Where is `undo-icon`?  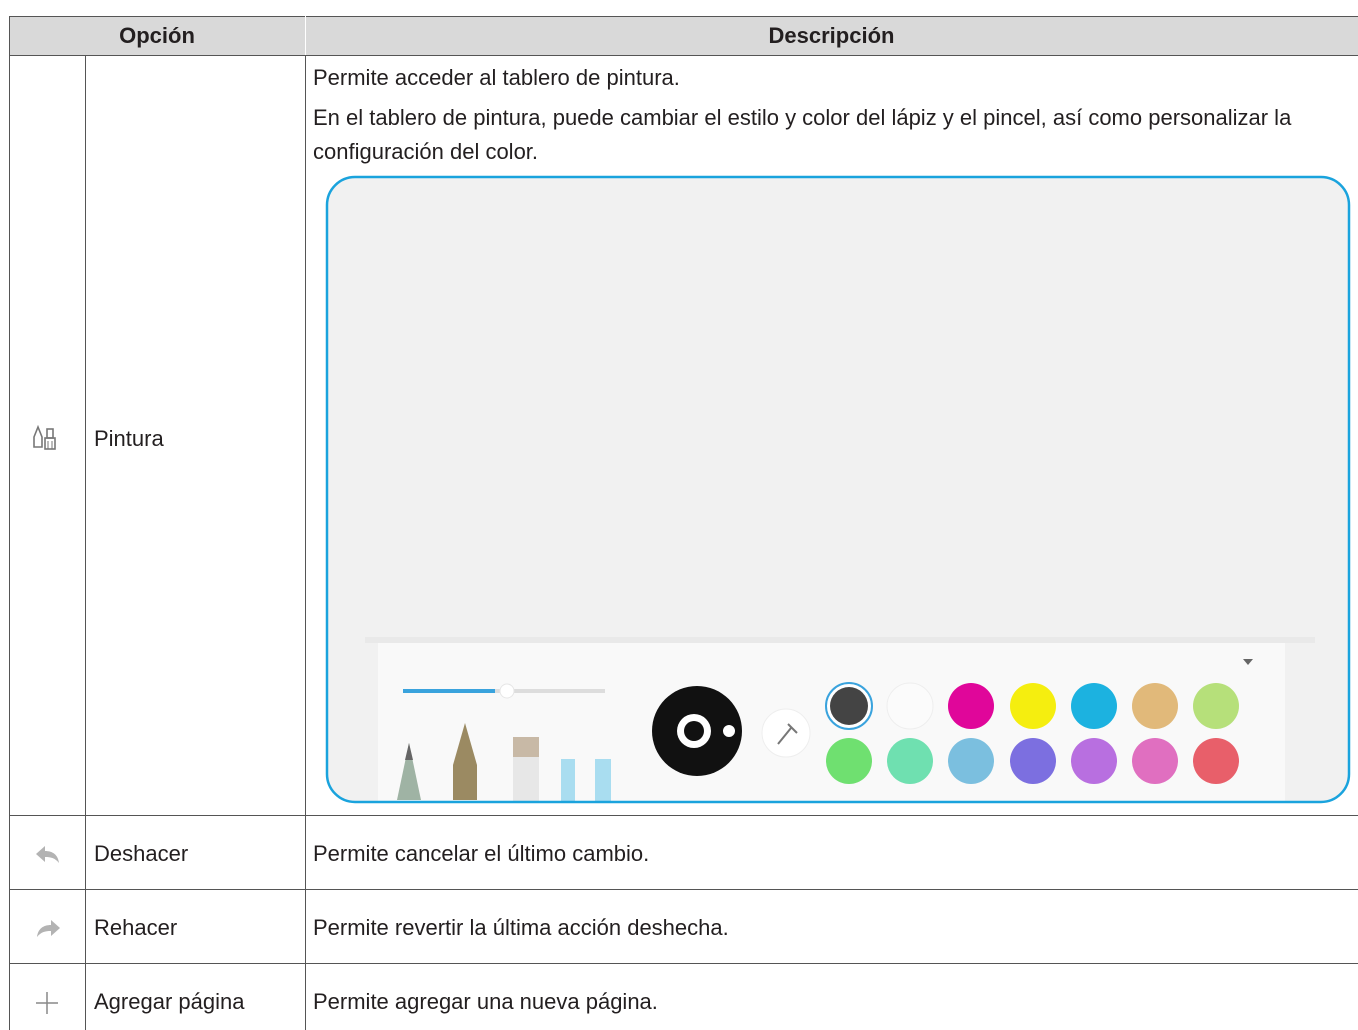
undo-icon is located at coordinates (47, 854).